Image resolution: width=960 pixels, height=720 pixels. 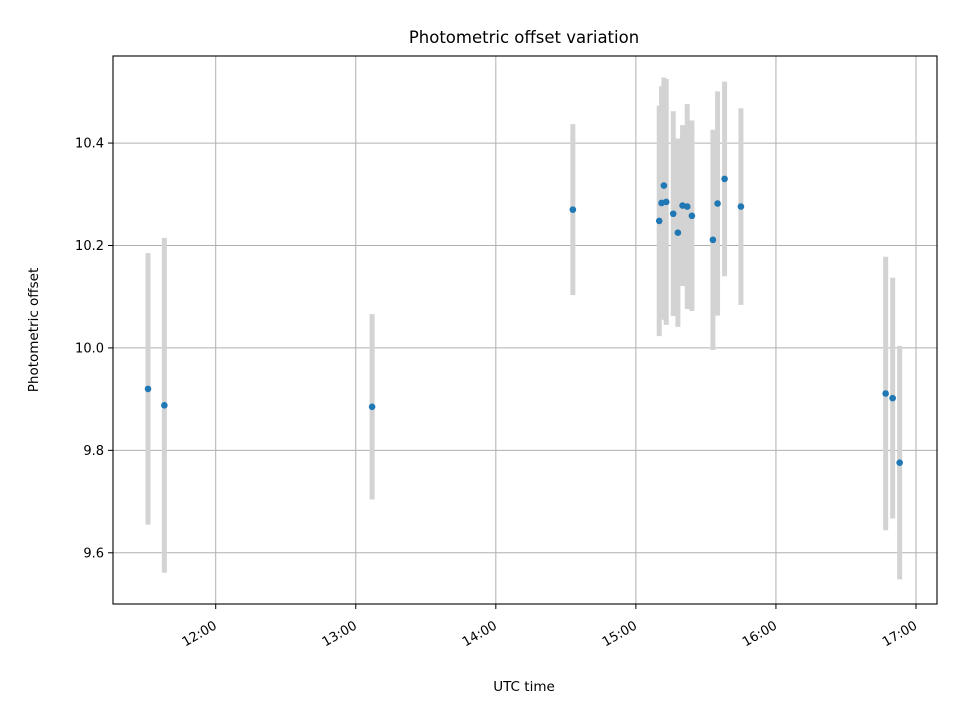 What do you see at coordinates (900, 634) in the screenshot?
I see `x-tick-label: 17:00` at bounding box center [900, 634].